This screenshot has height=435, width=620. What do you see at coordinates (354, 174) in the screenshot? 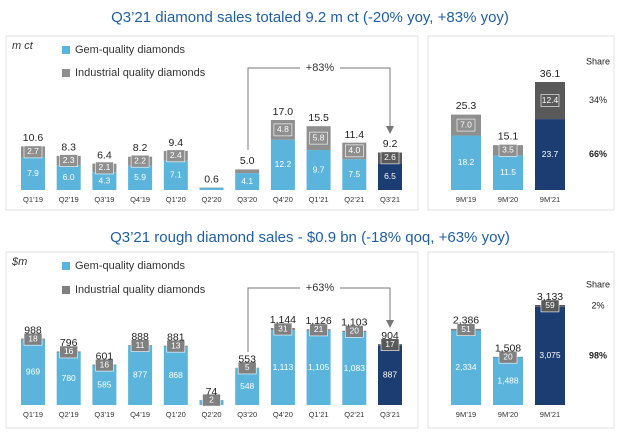
I see `segment-label: 7.5` at bounding box center [354, 174].